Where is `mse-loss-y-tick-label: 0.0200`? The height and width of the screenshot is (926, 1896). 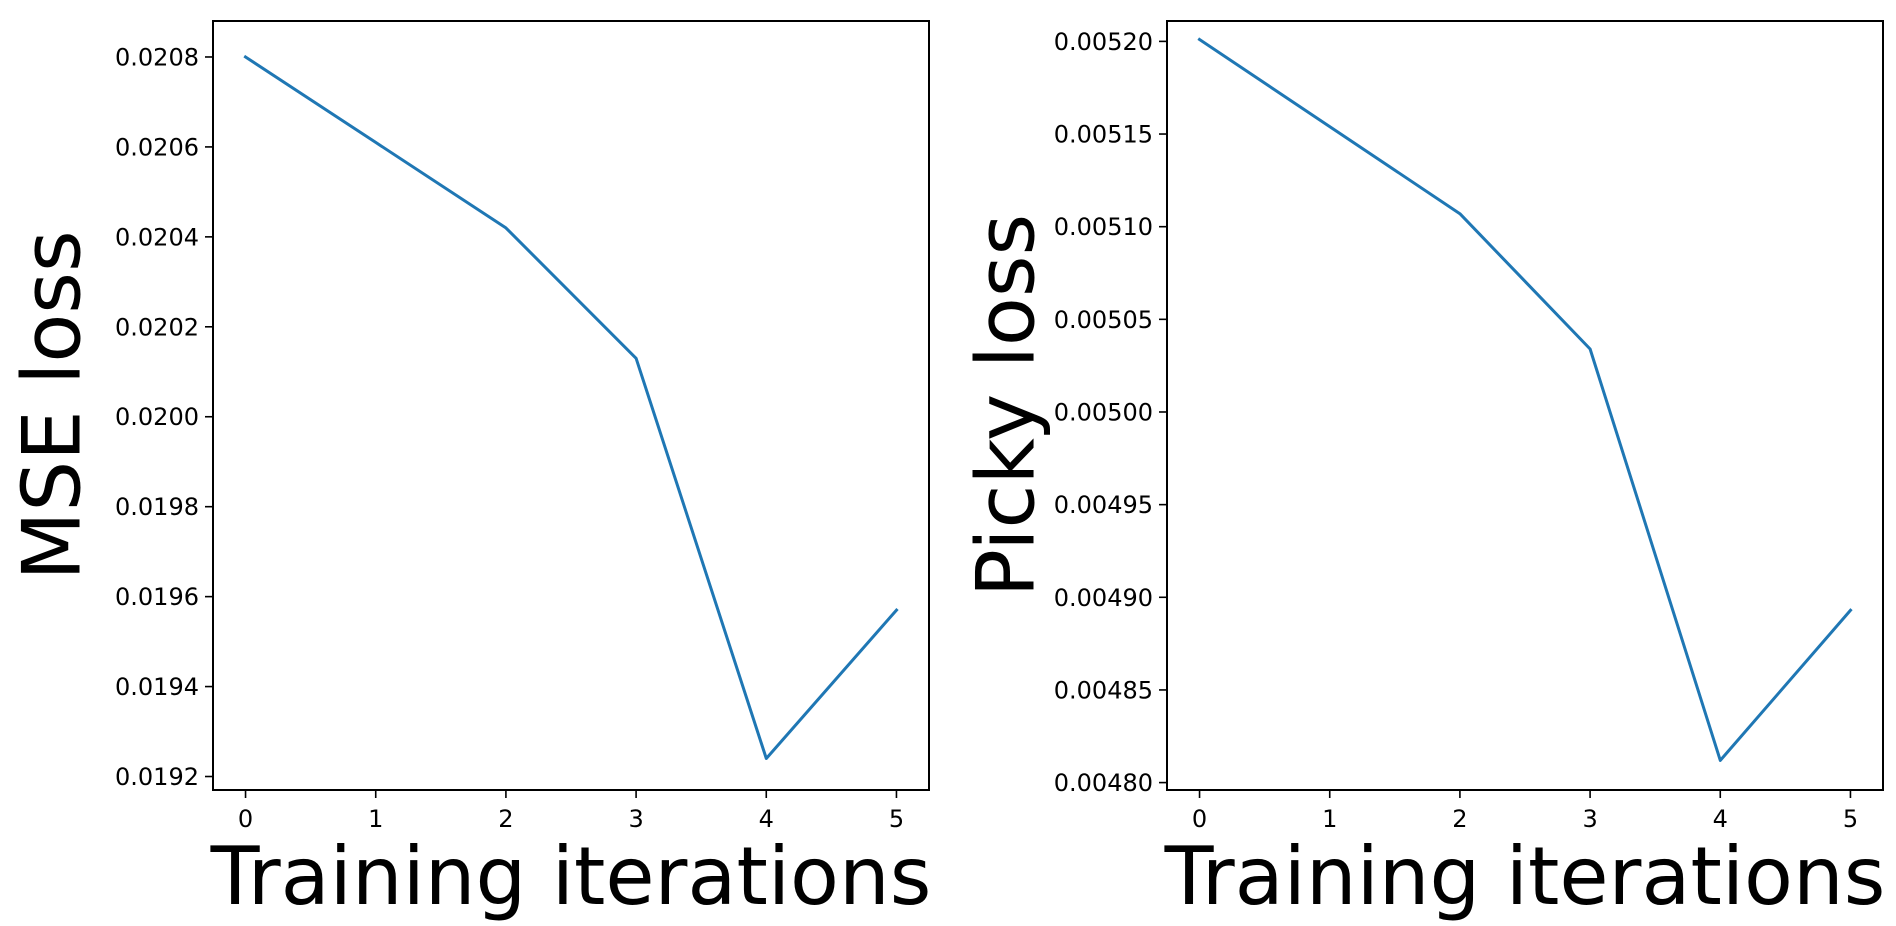
mse-loss-y-tick-label: 0.0200 is located at coordinates (157, 417).